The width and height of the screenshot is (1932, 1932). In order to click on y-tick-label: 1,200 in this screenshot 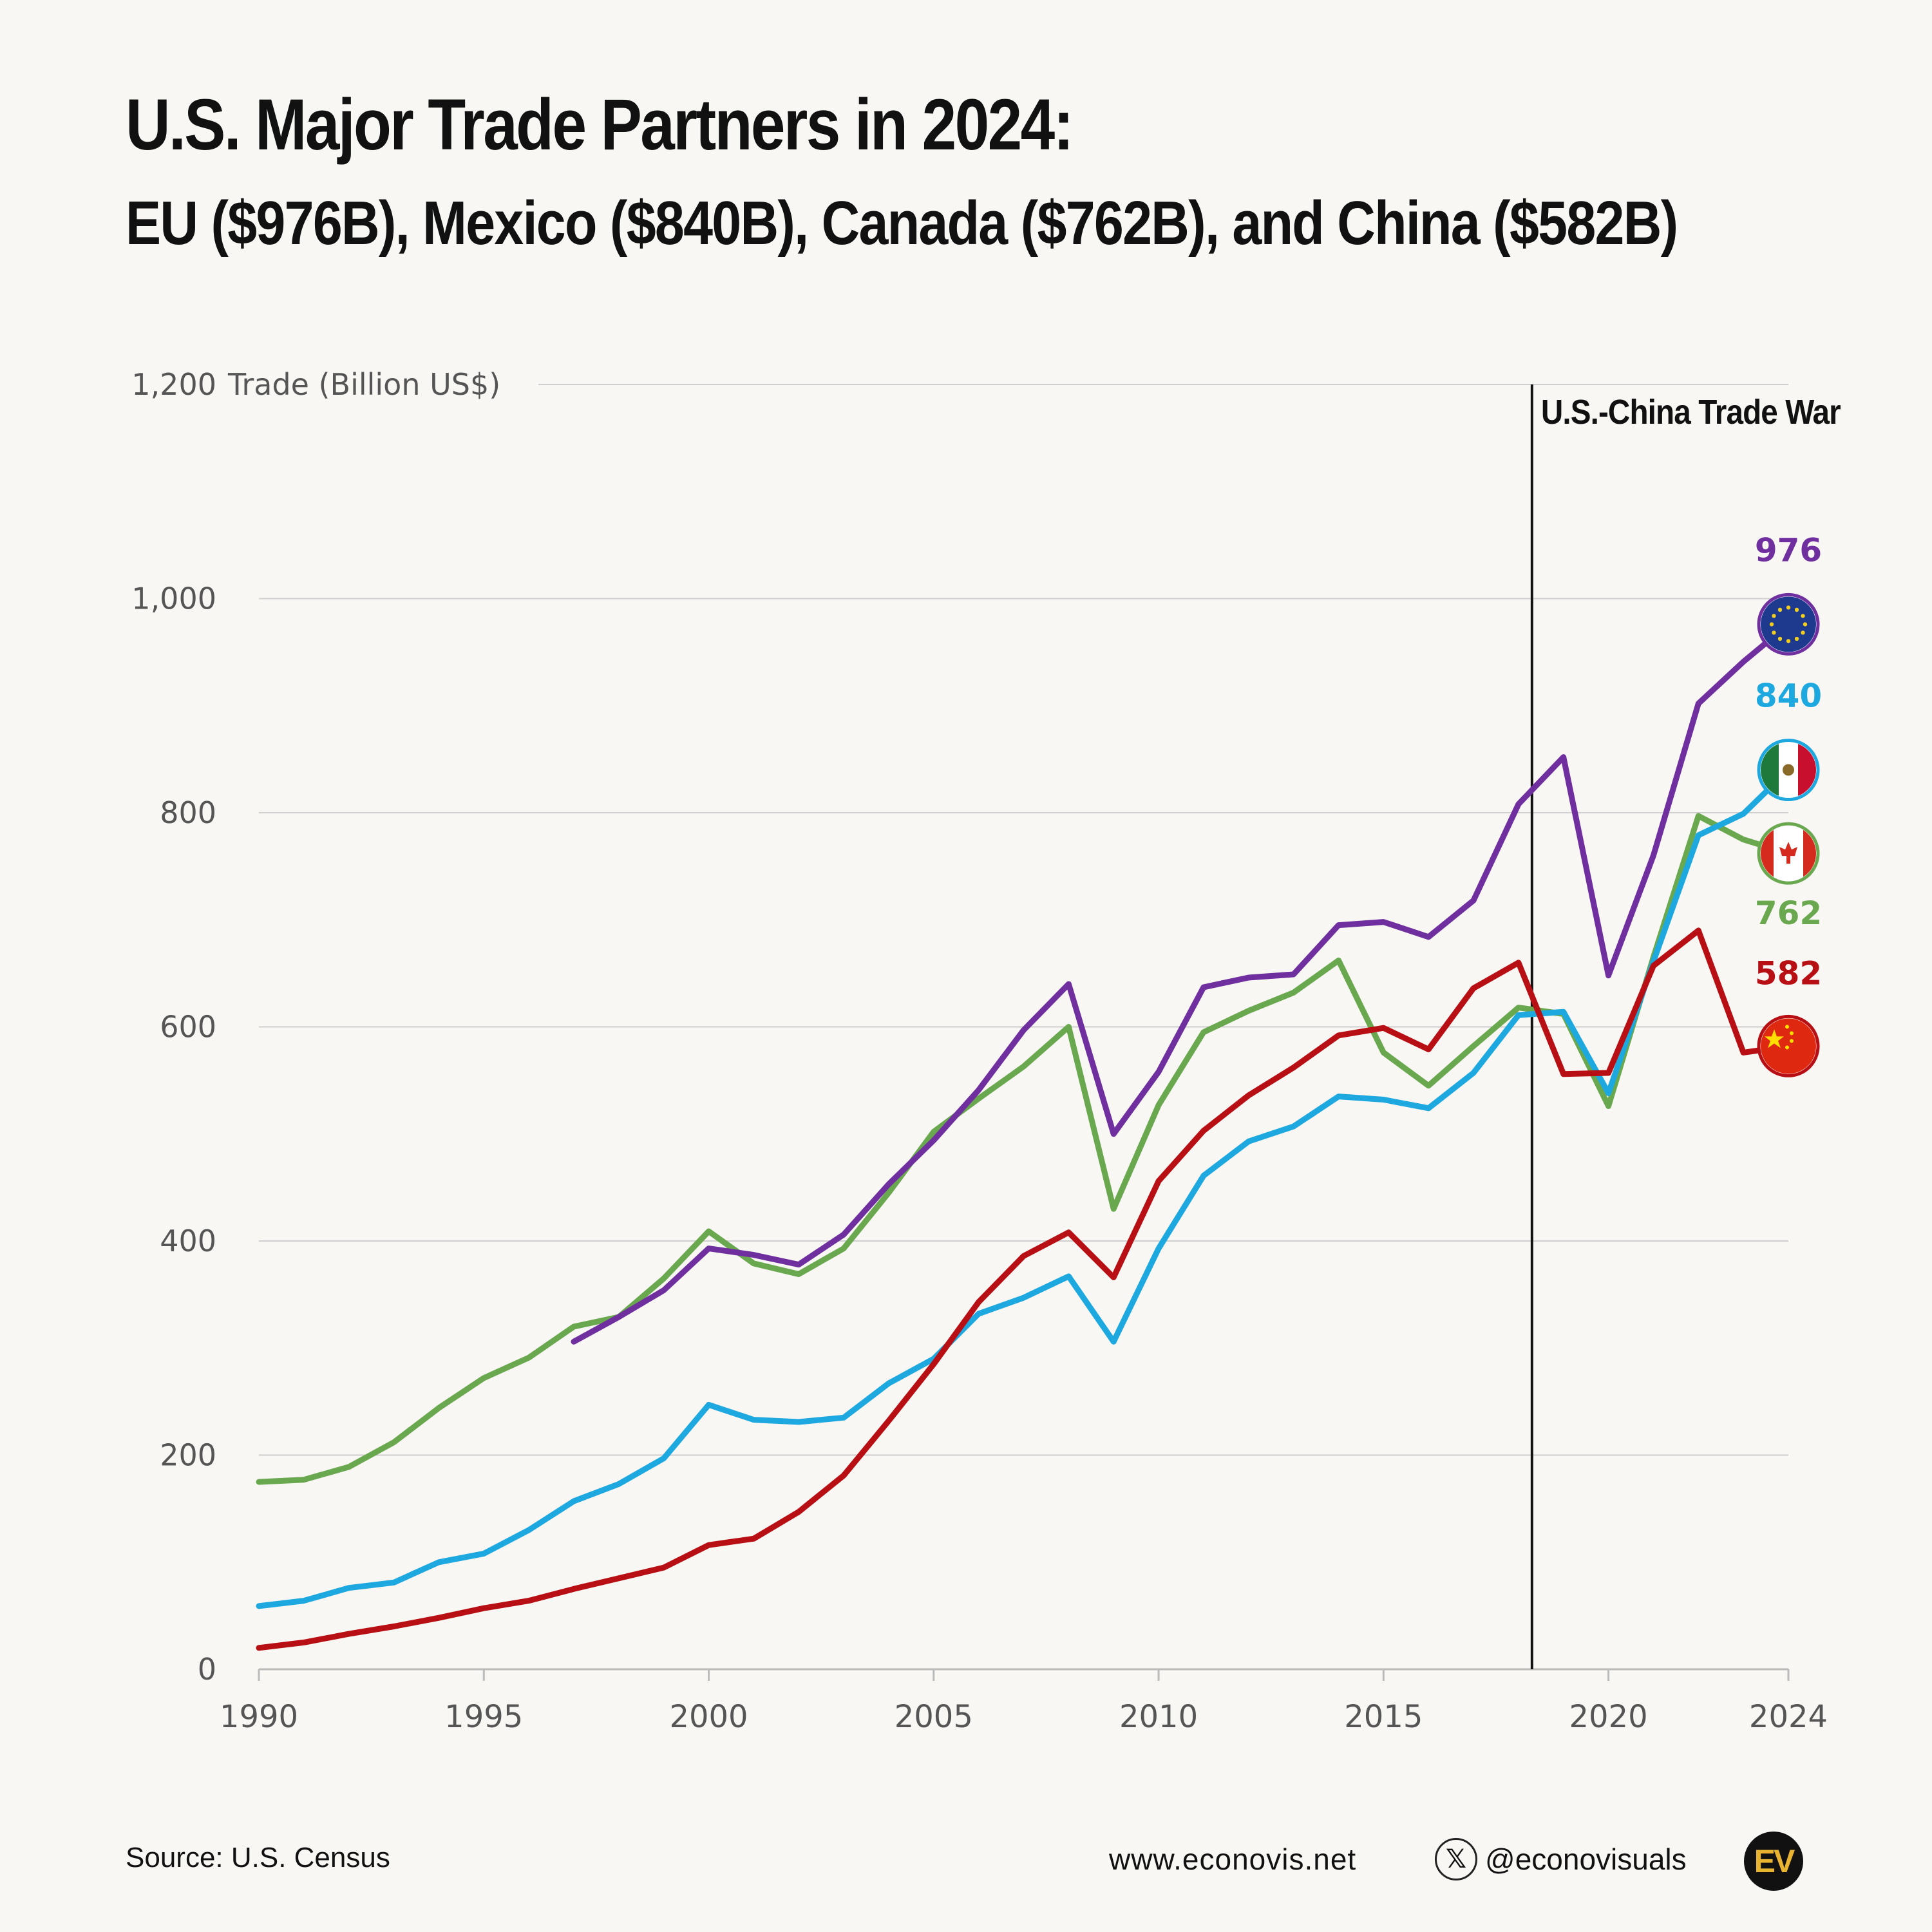, I will do `click(174, 384)`.